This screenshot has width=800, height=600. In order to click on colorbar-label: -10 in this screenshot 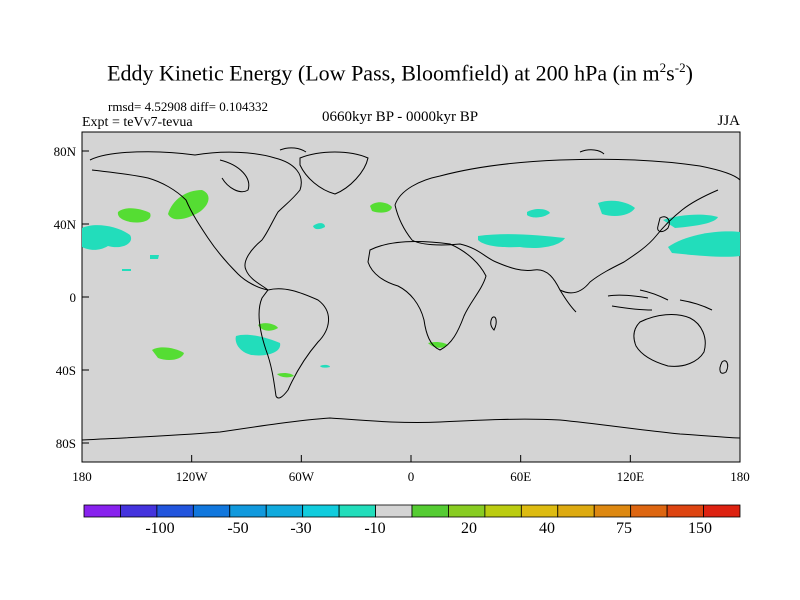, I will do `click(374, 528)`.